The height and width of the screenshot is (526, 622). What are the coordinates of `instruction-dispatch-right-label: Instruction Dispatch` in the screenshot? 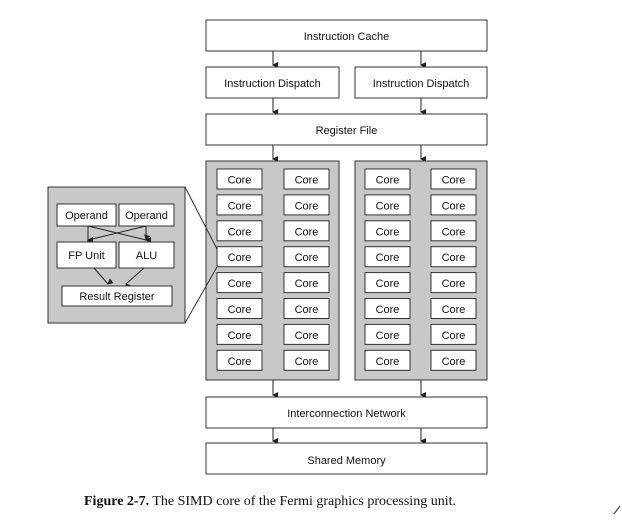 It's located at (421, 84).